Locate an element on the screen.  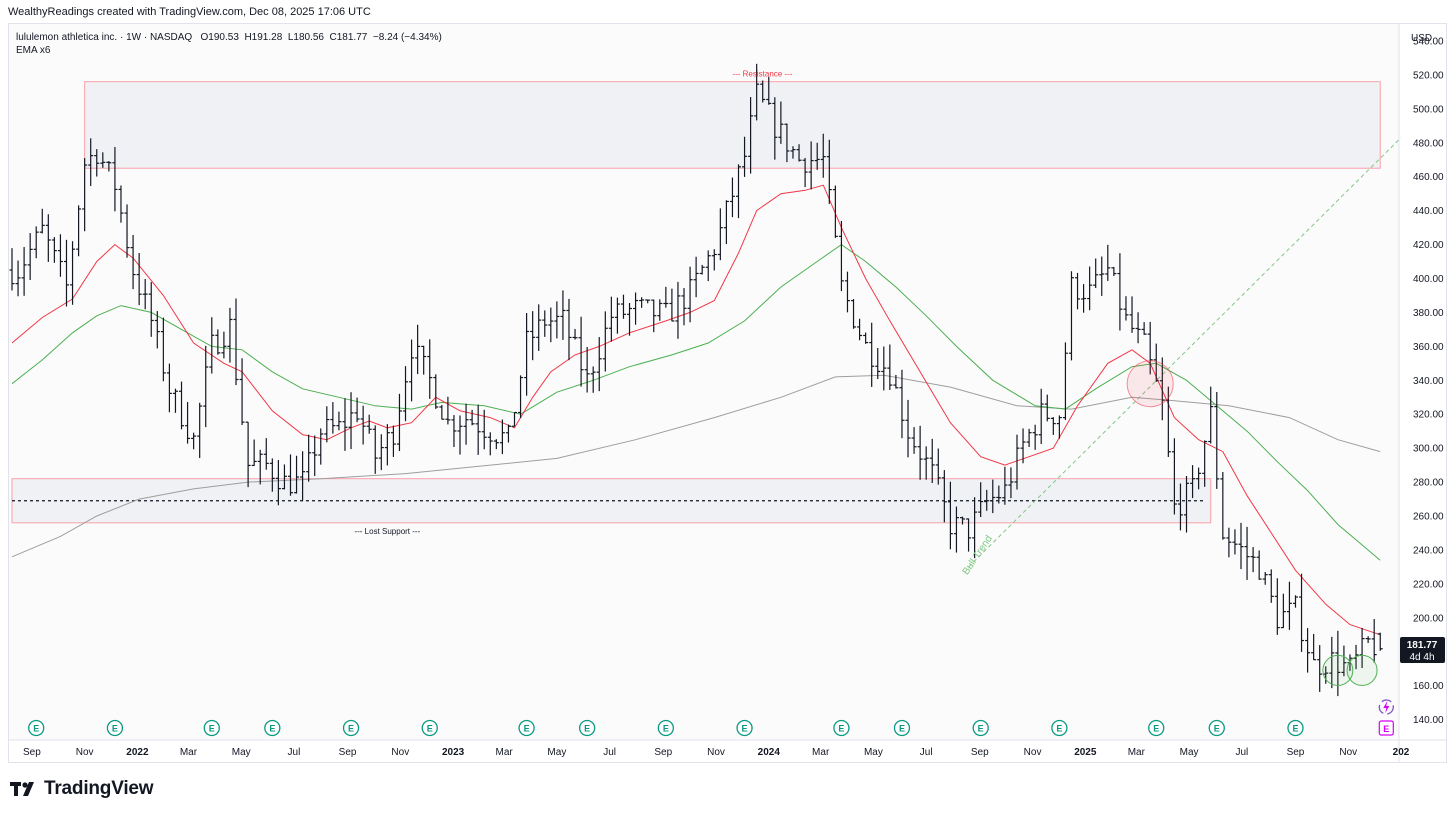
tradingview-brand: TradingView is located at coordinates (82, 789).